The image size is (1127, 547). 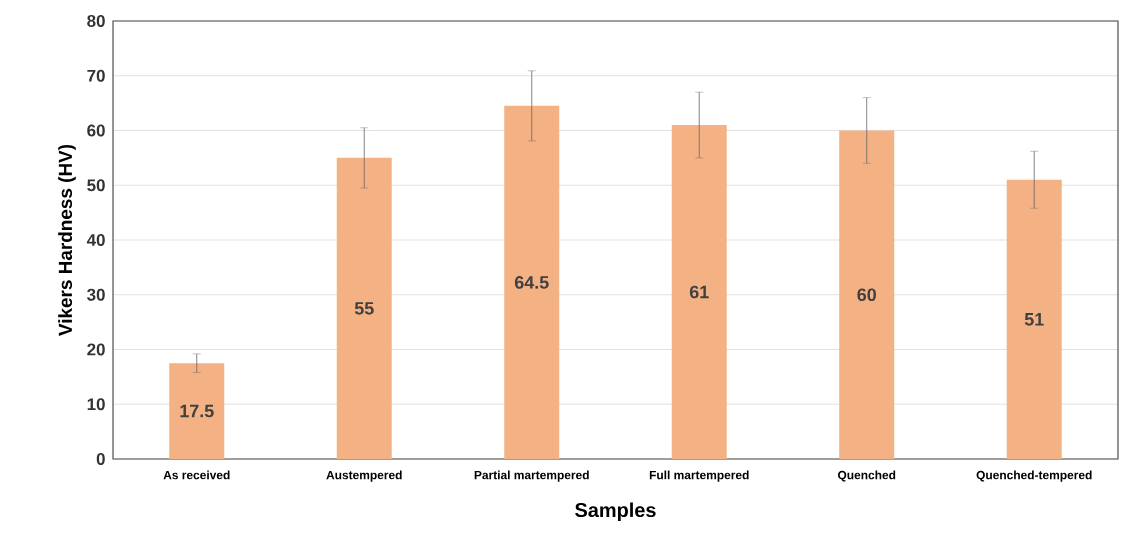 I want to click on y-axis-title: Vikers Hardness (HV), so click(x=67, y=240).